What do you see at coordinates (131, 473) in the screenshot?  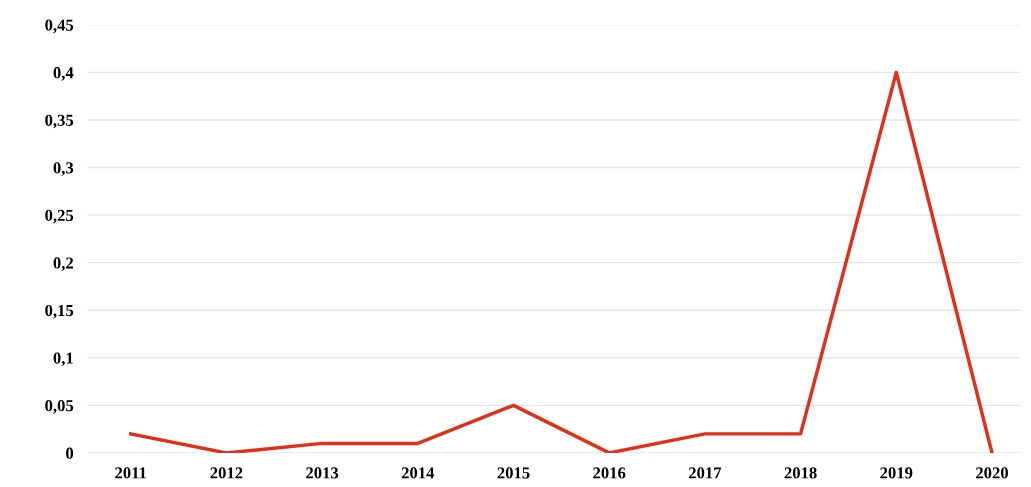 I see `x-tick-label: 2011` at bounding box center [131, 473].